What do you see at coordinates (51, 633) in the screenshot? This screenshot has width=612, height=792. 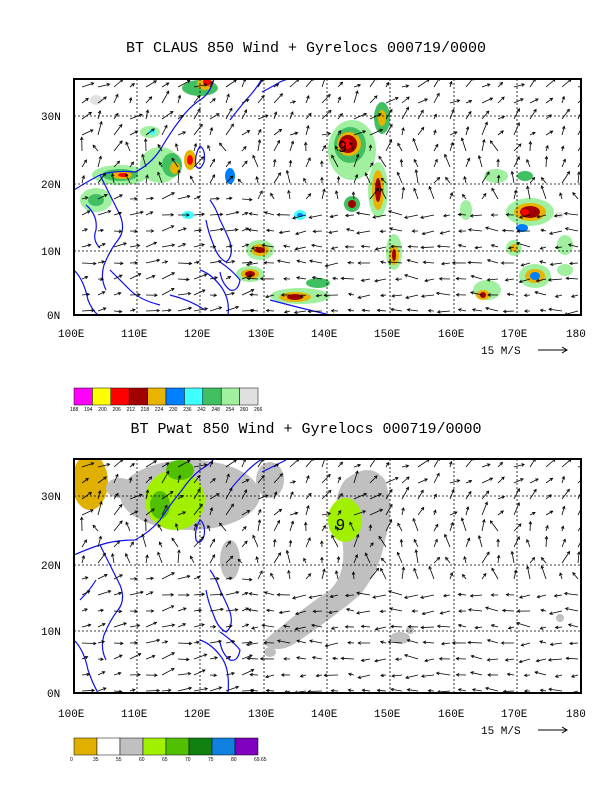 I see `lat-label-10n: 10N` at bounding box center [51, 633].